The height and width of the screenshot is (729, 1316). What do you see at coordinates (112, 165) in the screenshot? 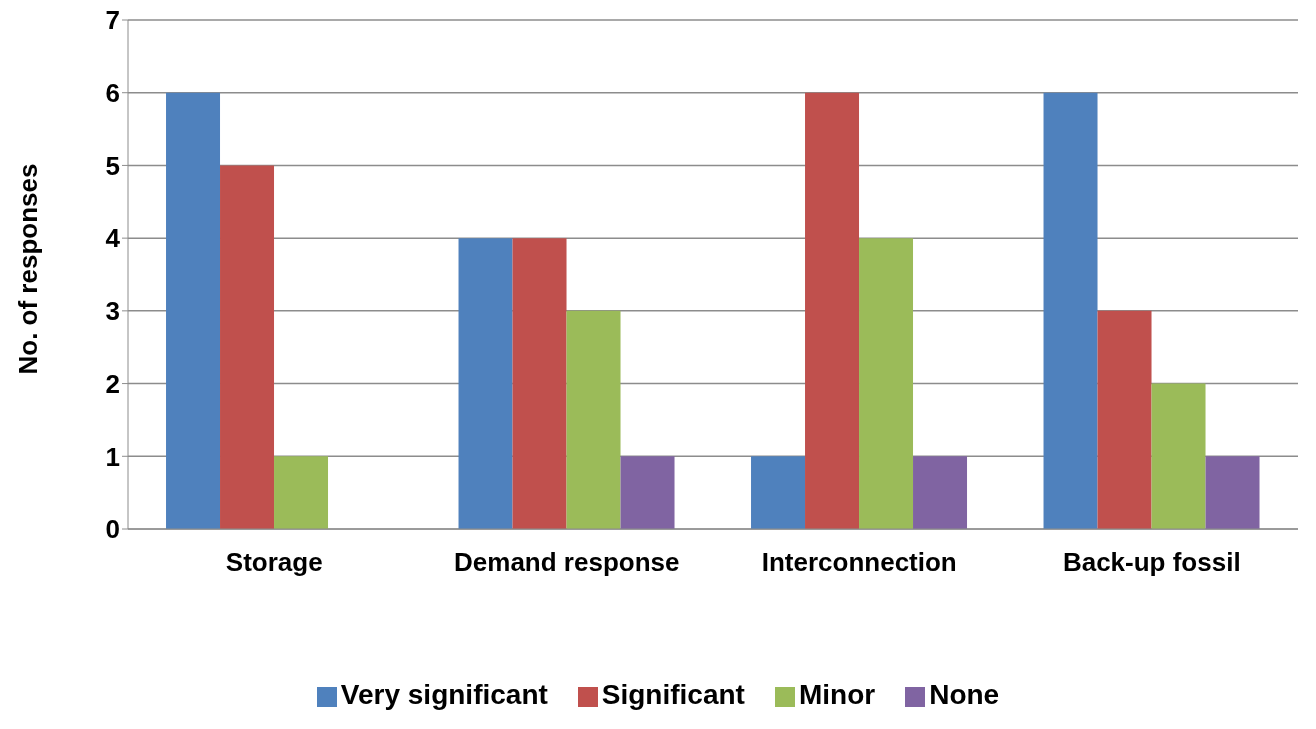
I see `y-tick-label: 5` at bounding box center [112, 165].